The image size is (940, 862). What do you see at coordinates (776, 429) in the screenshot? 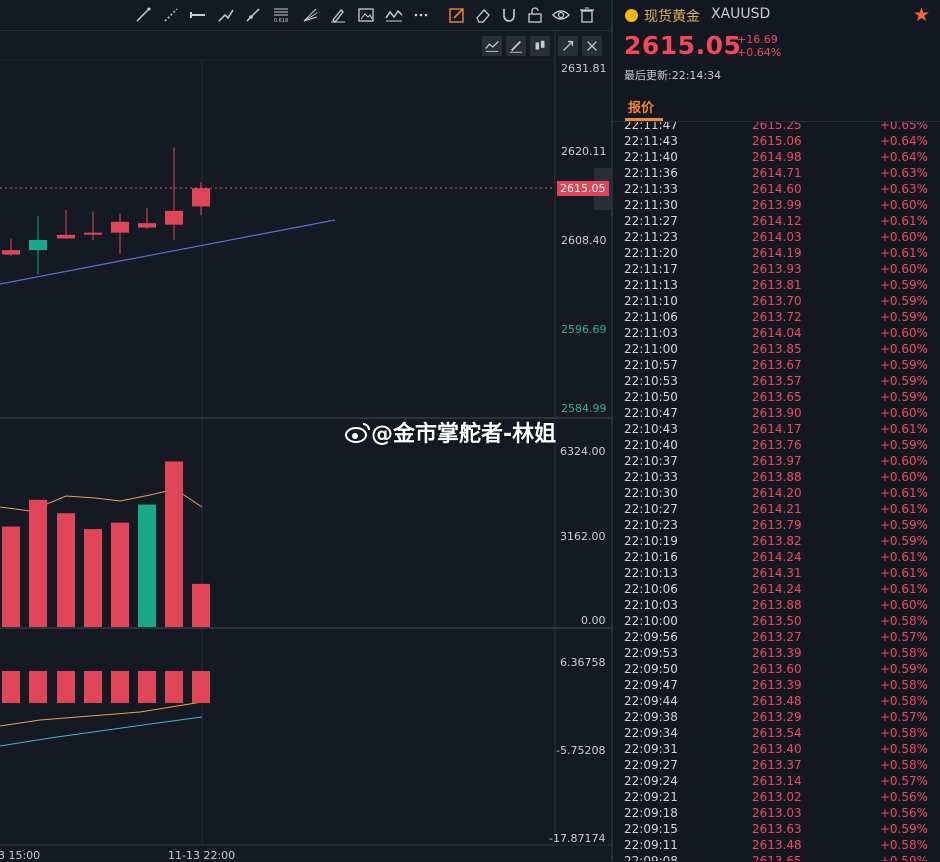
I see `quote-row: 22:10:43 2614.17 +0.61%` at bounding box center [776, 429].